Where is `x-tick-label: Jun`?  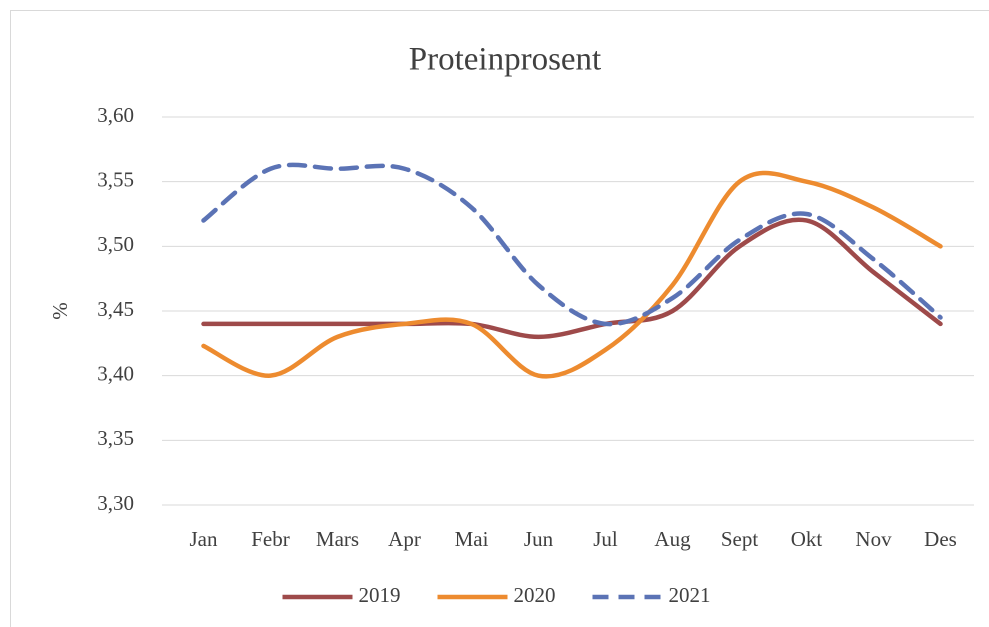
x-tick-label: Jun is located at coordinates (539, 539).